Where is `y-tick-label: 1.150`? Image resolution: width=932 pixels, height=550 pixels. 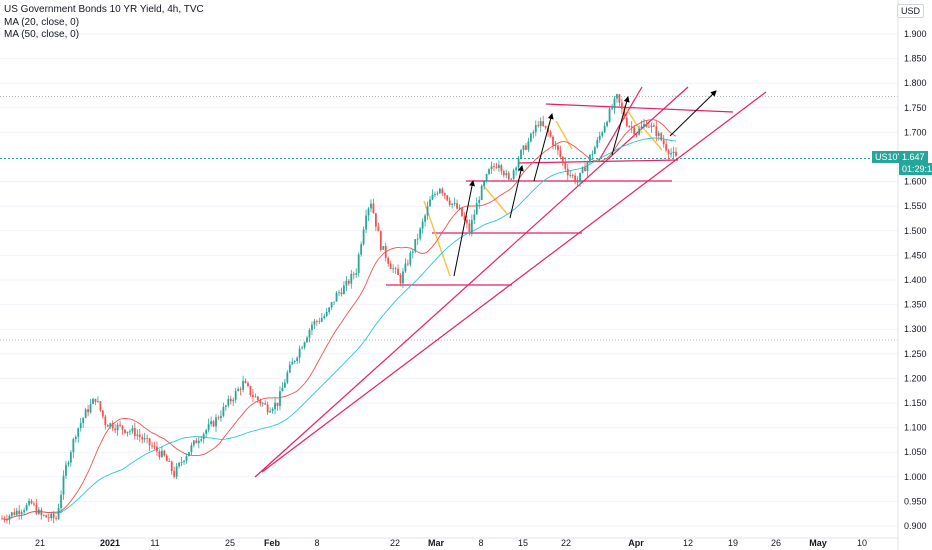
y-tick-label: 1.150 is located at coordinates (915, 403).